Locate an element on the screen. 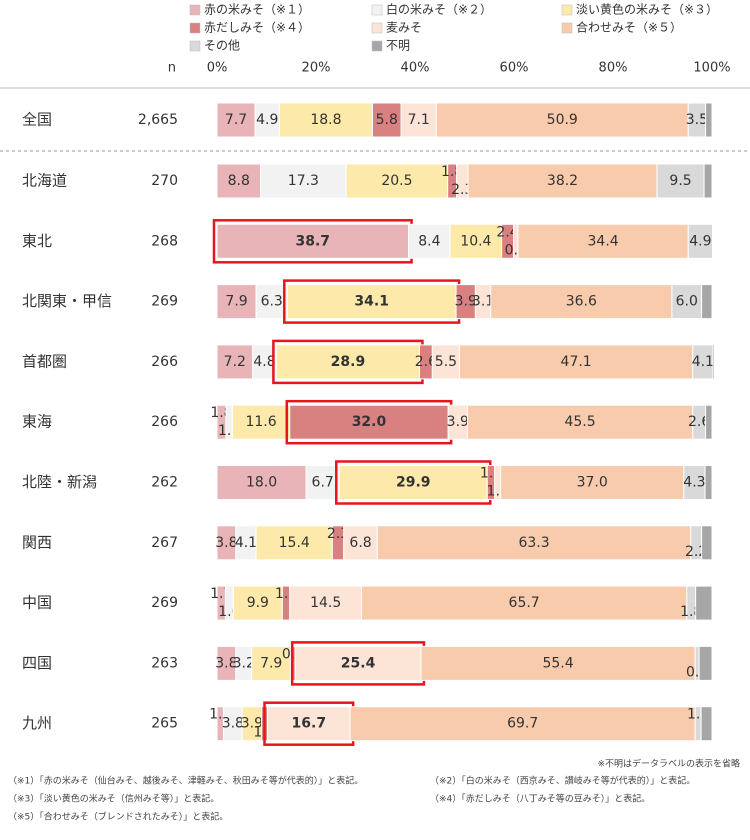 The width and height of the screenshot is (750, 840). legend-label: 白の米みそ（※２） is located at coordinates (439, 9).